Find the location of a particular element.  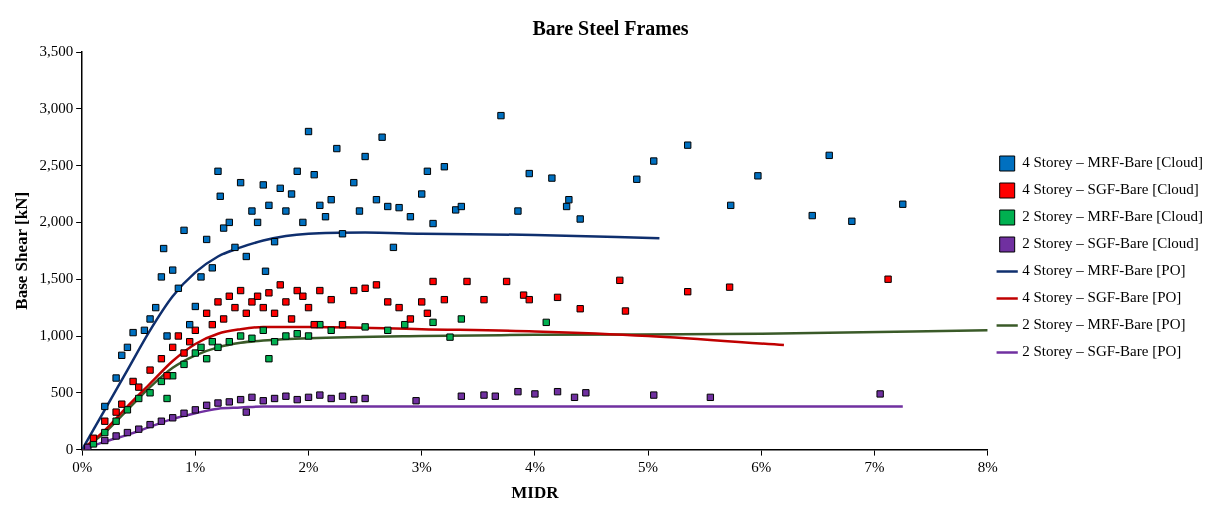

legend-label: 4 Storey – MRF-Bare [Cloud] is located at coordinates (1113, 162).